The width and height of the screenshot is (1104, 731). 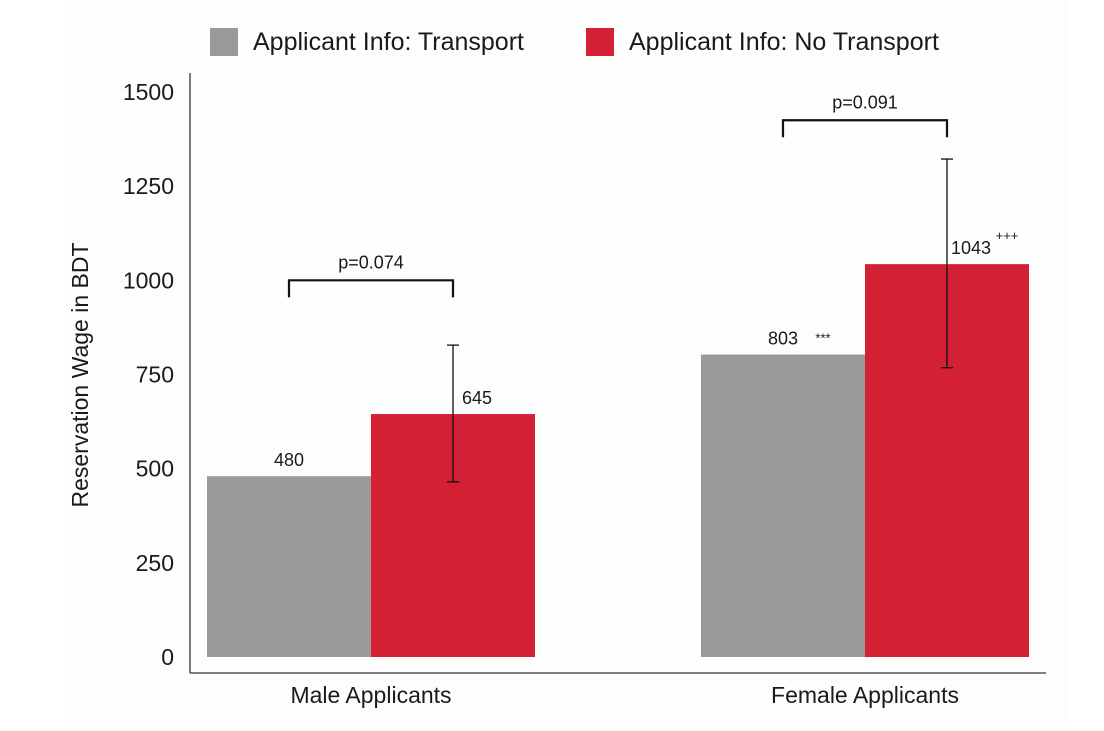 I want to click on y-tick-label: 0, so click(x=167, y=657).